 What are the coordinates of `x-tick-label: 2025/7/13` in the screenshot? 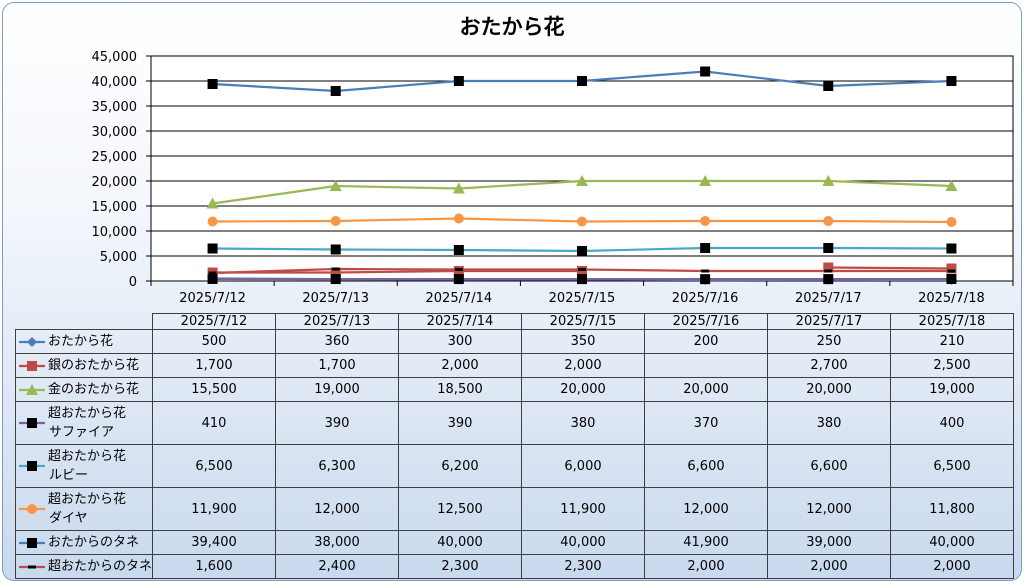 It's located at (335, 298).